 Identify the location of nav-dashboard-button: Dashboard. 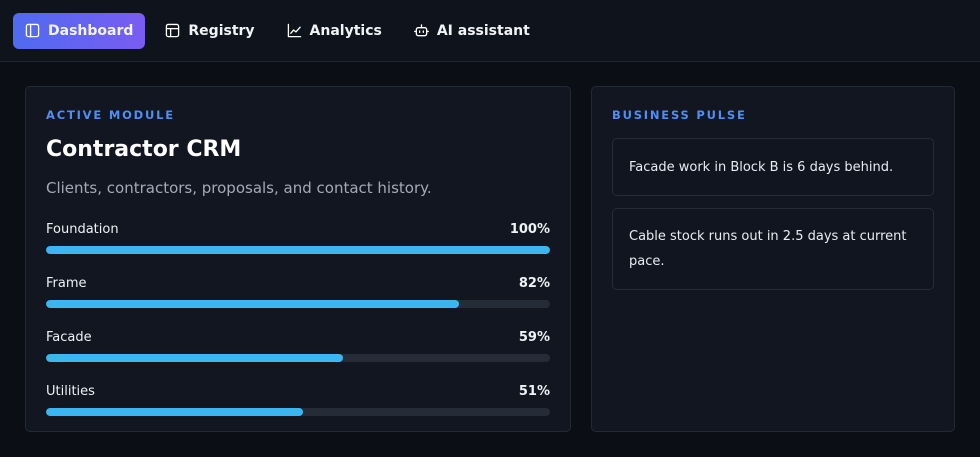
(79, 30).